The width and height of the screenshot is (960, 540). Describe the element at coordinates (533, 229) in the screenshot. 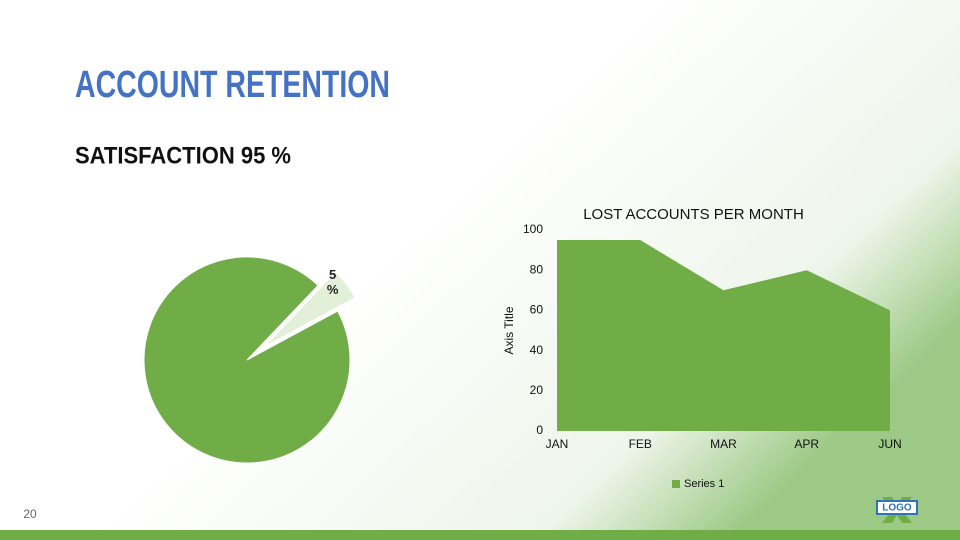

I see `y-tick-label: 100` at that location.